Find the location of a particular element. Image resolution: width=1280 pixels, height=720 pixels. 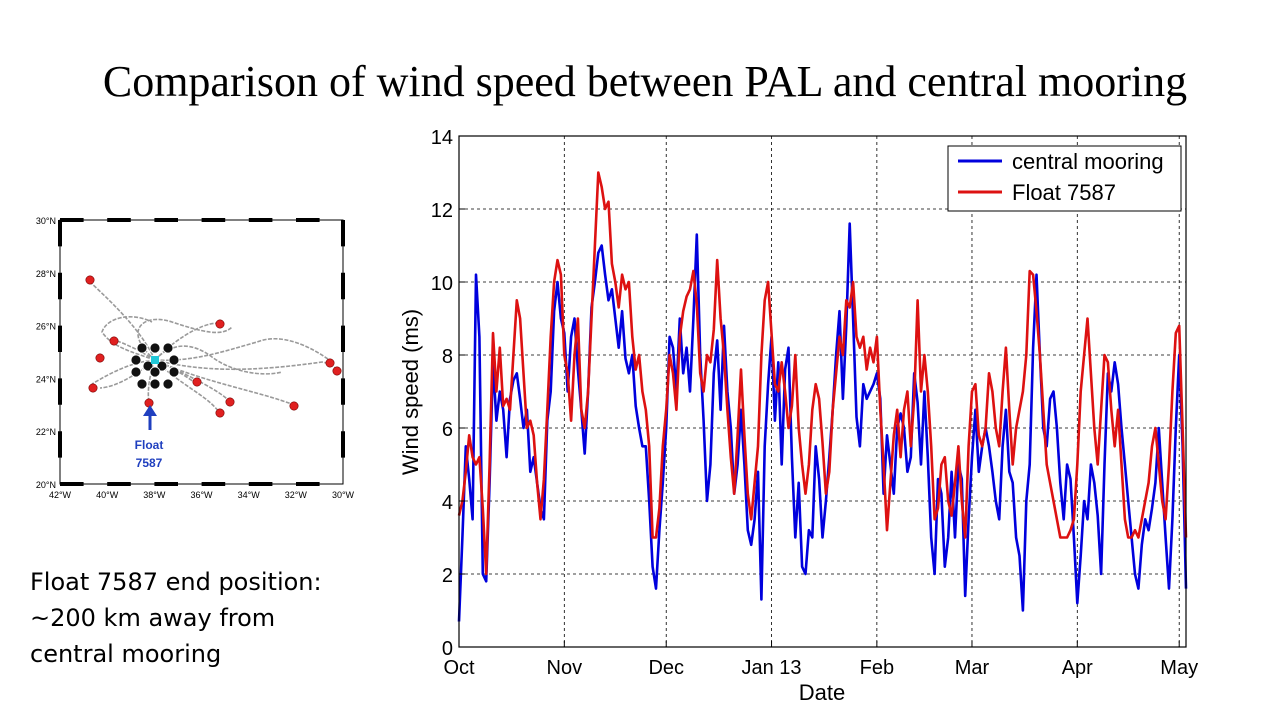

map-lon-label: 32°W is located at coordinates (296, 495).